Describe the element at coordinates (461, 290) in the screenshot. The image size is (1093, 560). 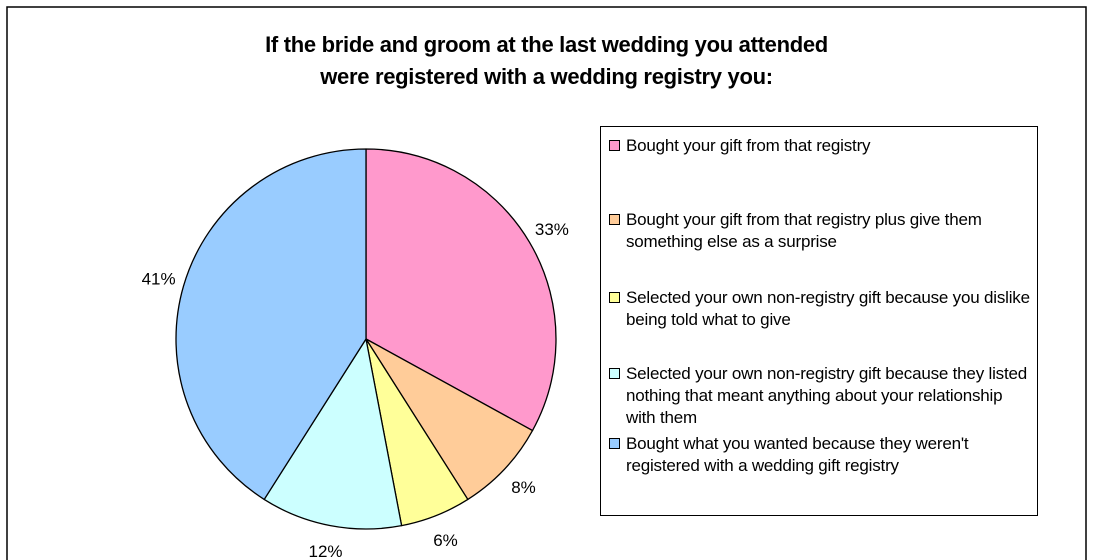
I see `slice-registry` at that location.